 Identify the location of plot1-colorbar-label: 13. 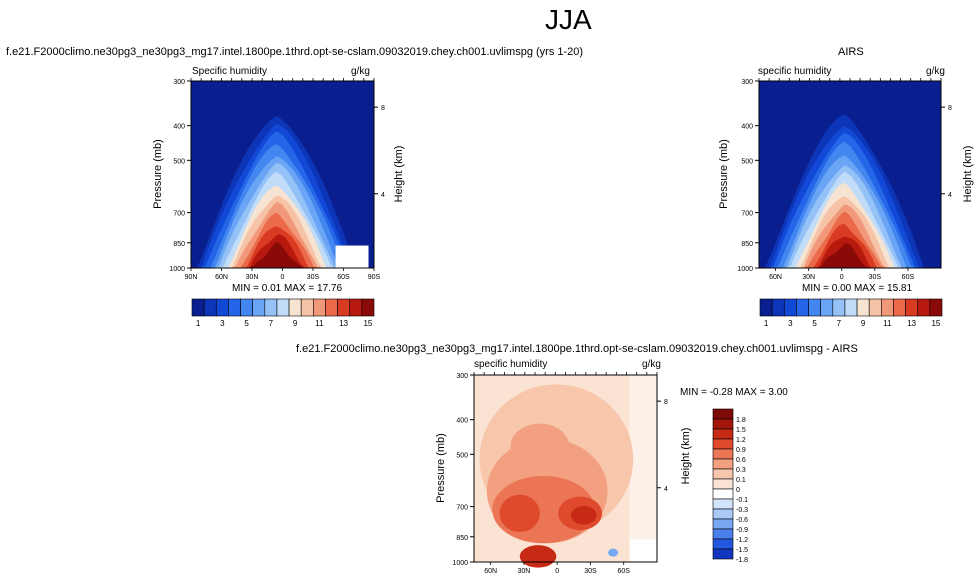
(343, 323).